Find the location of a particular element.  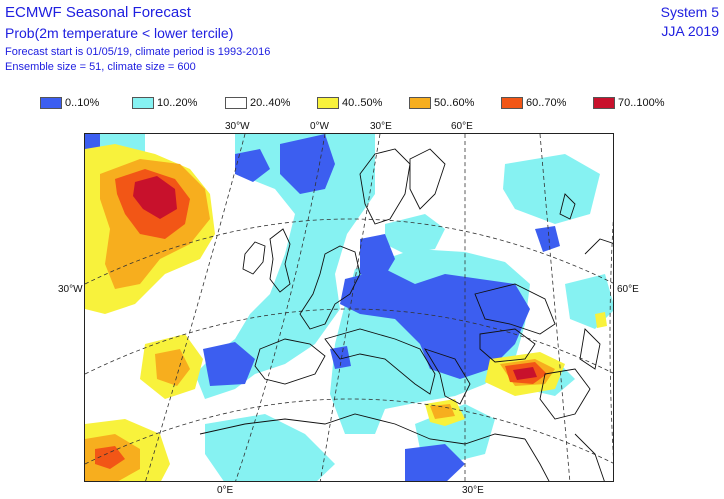

coord-label: 0°E is located at coordinates (225, 490).